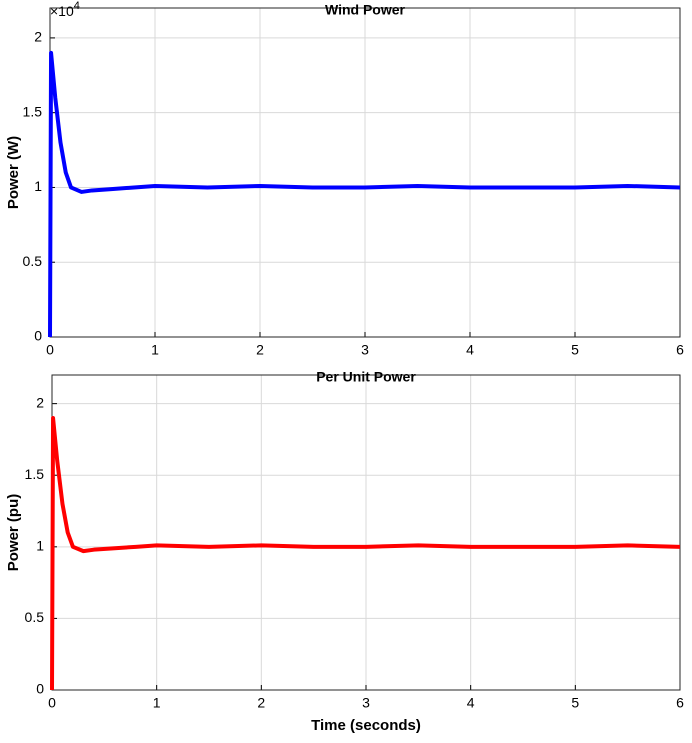 The image size is (692, 743). I want to click on chart-title: Per Unit Power, so click(366, 377).